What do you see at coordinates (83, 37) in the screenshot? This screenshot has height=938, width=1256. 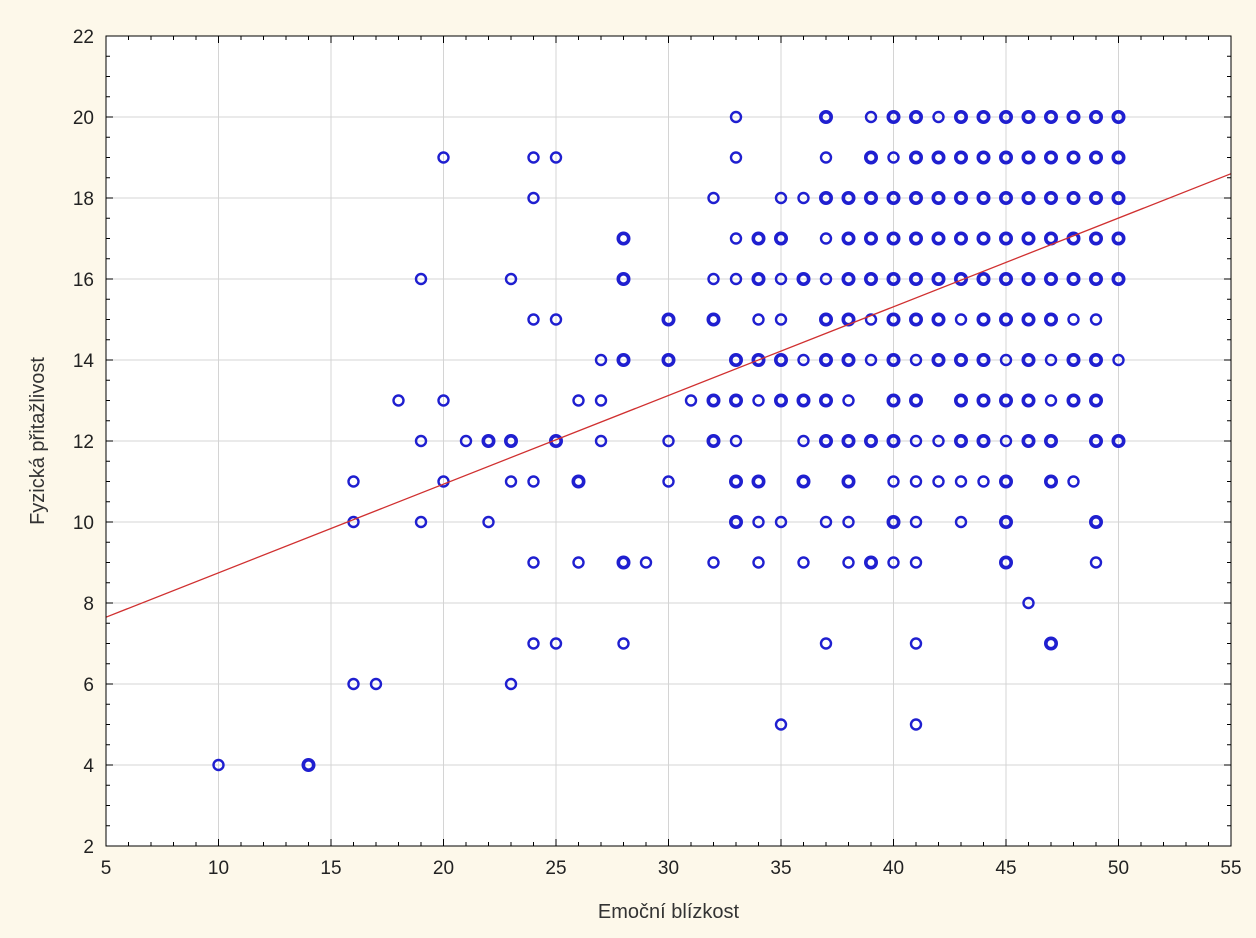 I see `y-tick-label: 22` at bounding box center [83, 37].